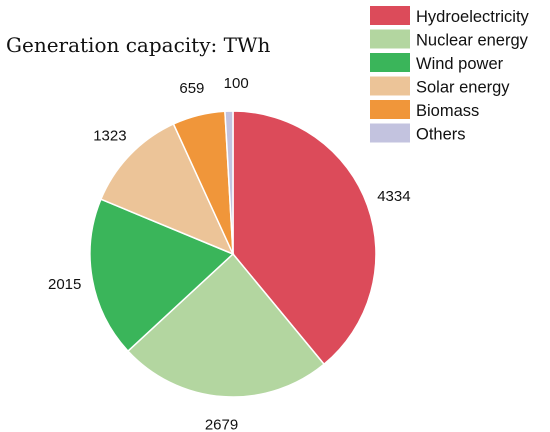 This screenshot has width=550, height=432. I want to click on legend-swatch-others, so click(390, 133).